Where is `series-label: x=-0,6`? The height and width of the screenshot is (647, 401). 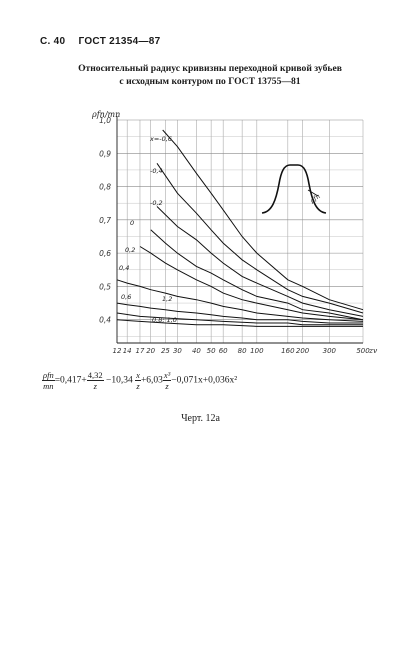 series-label: x=-0,6 is located at coordinates (160, 139).